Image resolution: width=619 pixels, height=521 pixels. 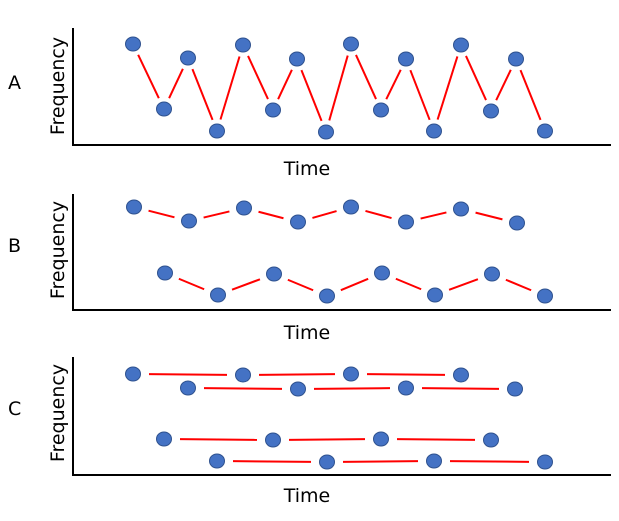 What do you see at coordinates (339, 418) in the screenshot?
I see `panel-c-marks` at bounding box center [339, 418].